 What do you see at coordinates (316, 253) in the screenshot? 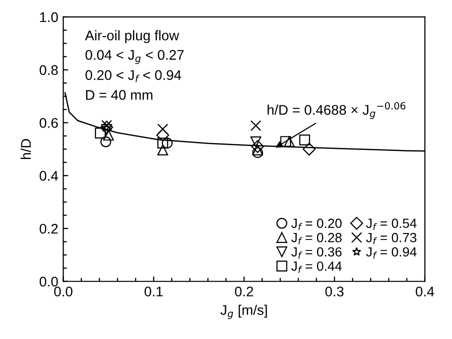
I see `legend-label: J$_{f}$ = 0.36` at bounding box center [316, 253].